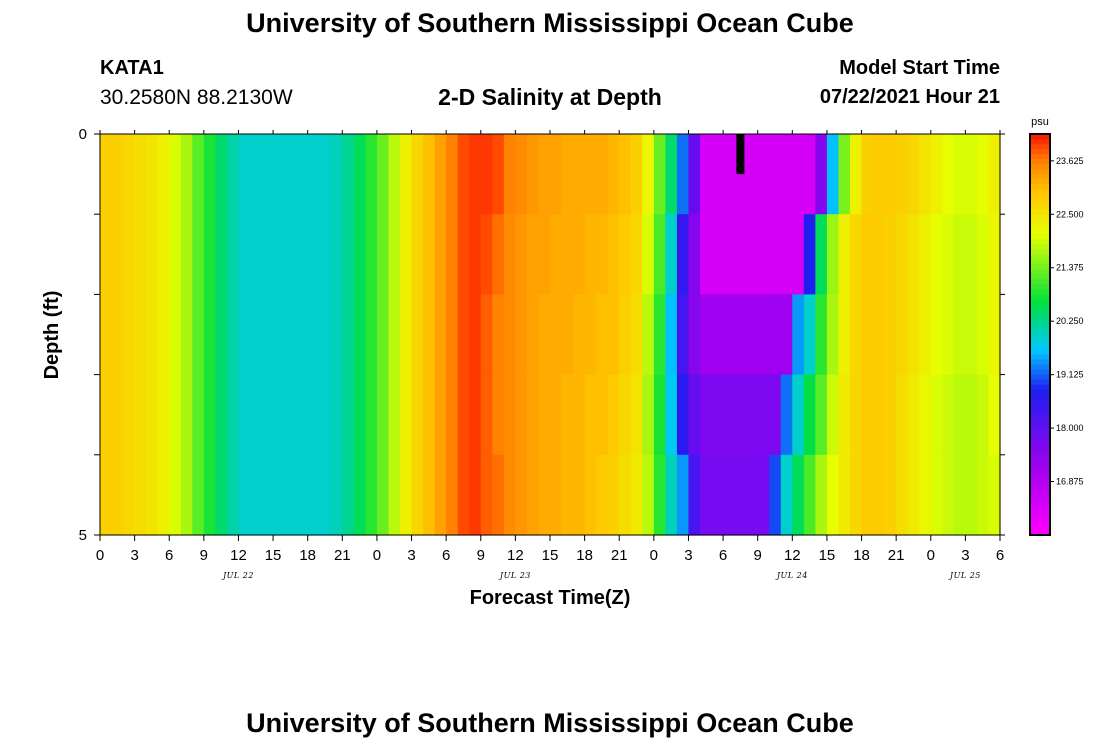  What do you see at coordinates (740, 154) in the screenshot?
I see `annotation-marker` at bounding box center [740, 154].